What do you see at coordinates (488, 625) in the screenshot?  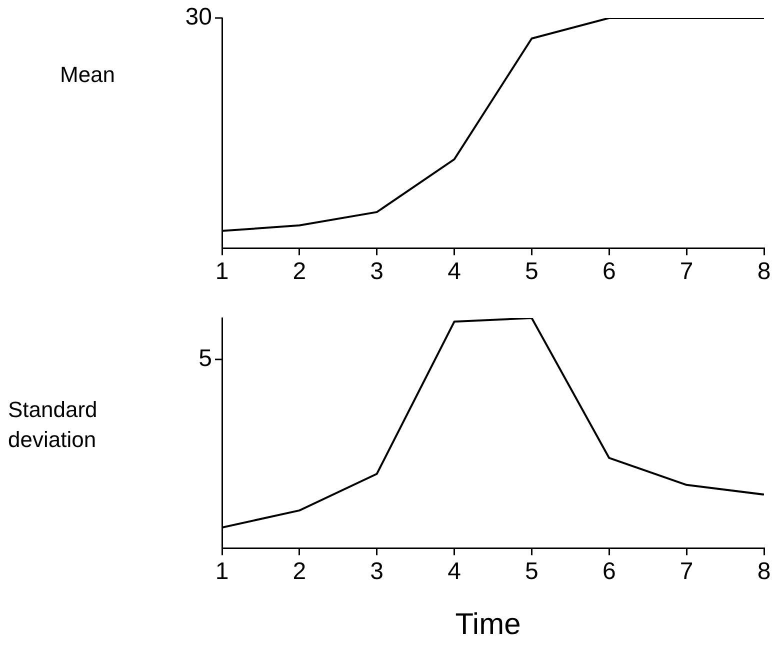 I see `x-axis-title: Time` at bounding box center [488, 625].